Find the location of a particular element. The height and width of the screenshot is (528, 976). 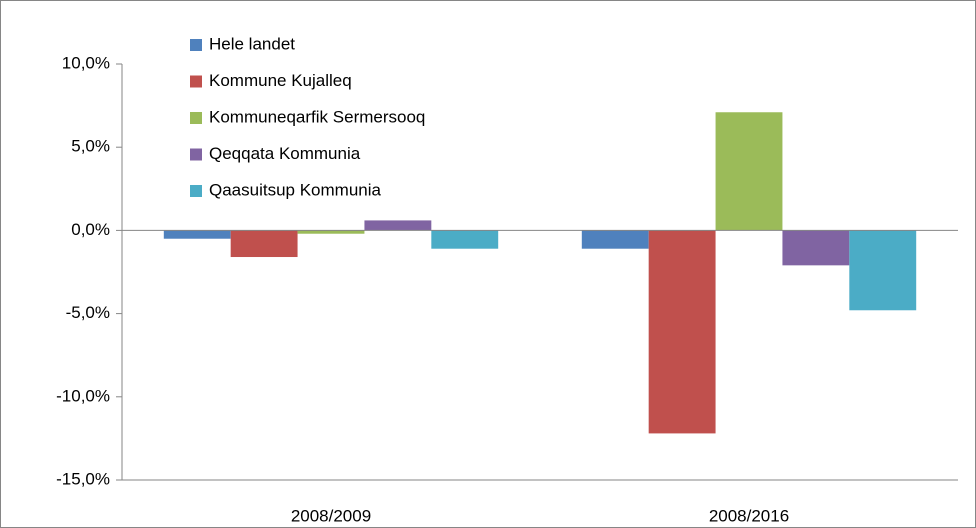

legend-label: Qaasuitsup Kommunia is located at coordinates (295, 189).